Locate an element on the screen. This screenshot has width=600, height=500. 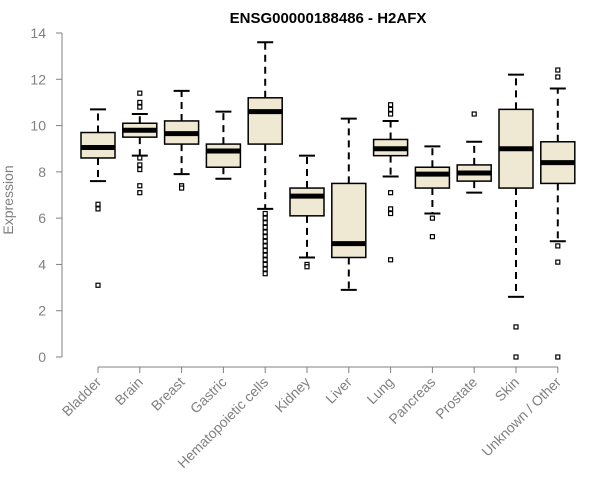
y-tick-label: 6 is located at coordinates (42, 218).